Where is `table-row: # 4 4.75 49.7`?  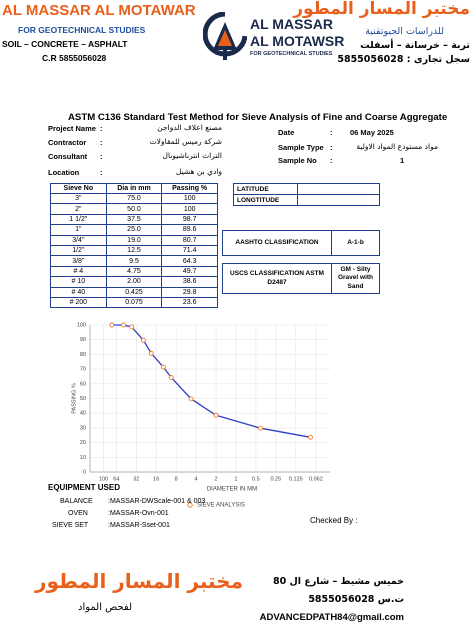
table-row: # 4 4.75 49.7 is located at coordinates (134, 271).